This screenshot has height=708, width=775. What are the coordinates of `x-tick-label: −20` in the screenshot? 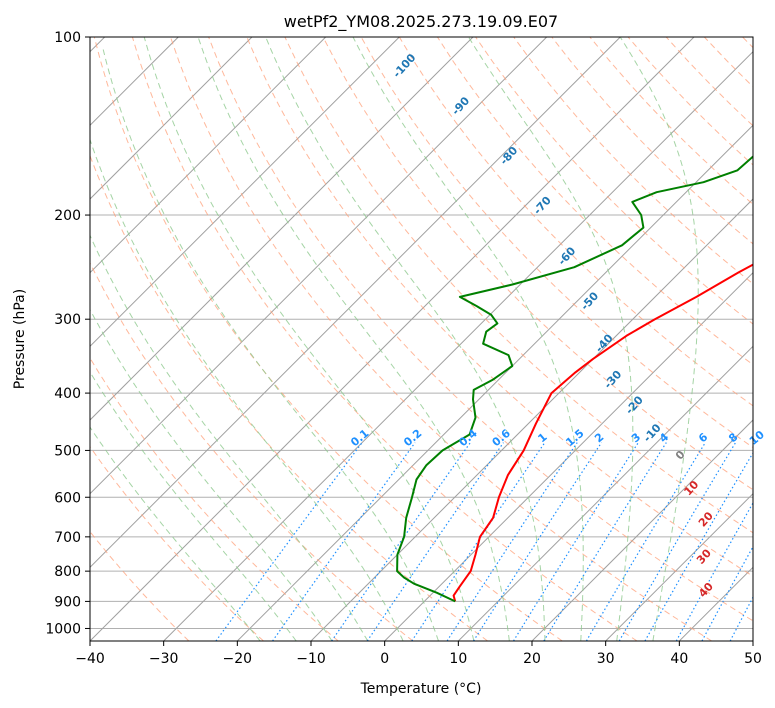 It's located at (238, 659).